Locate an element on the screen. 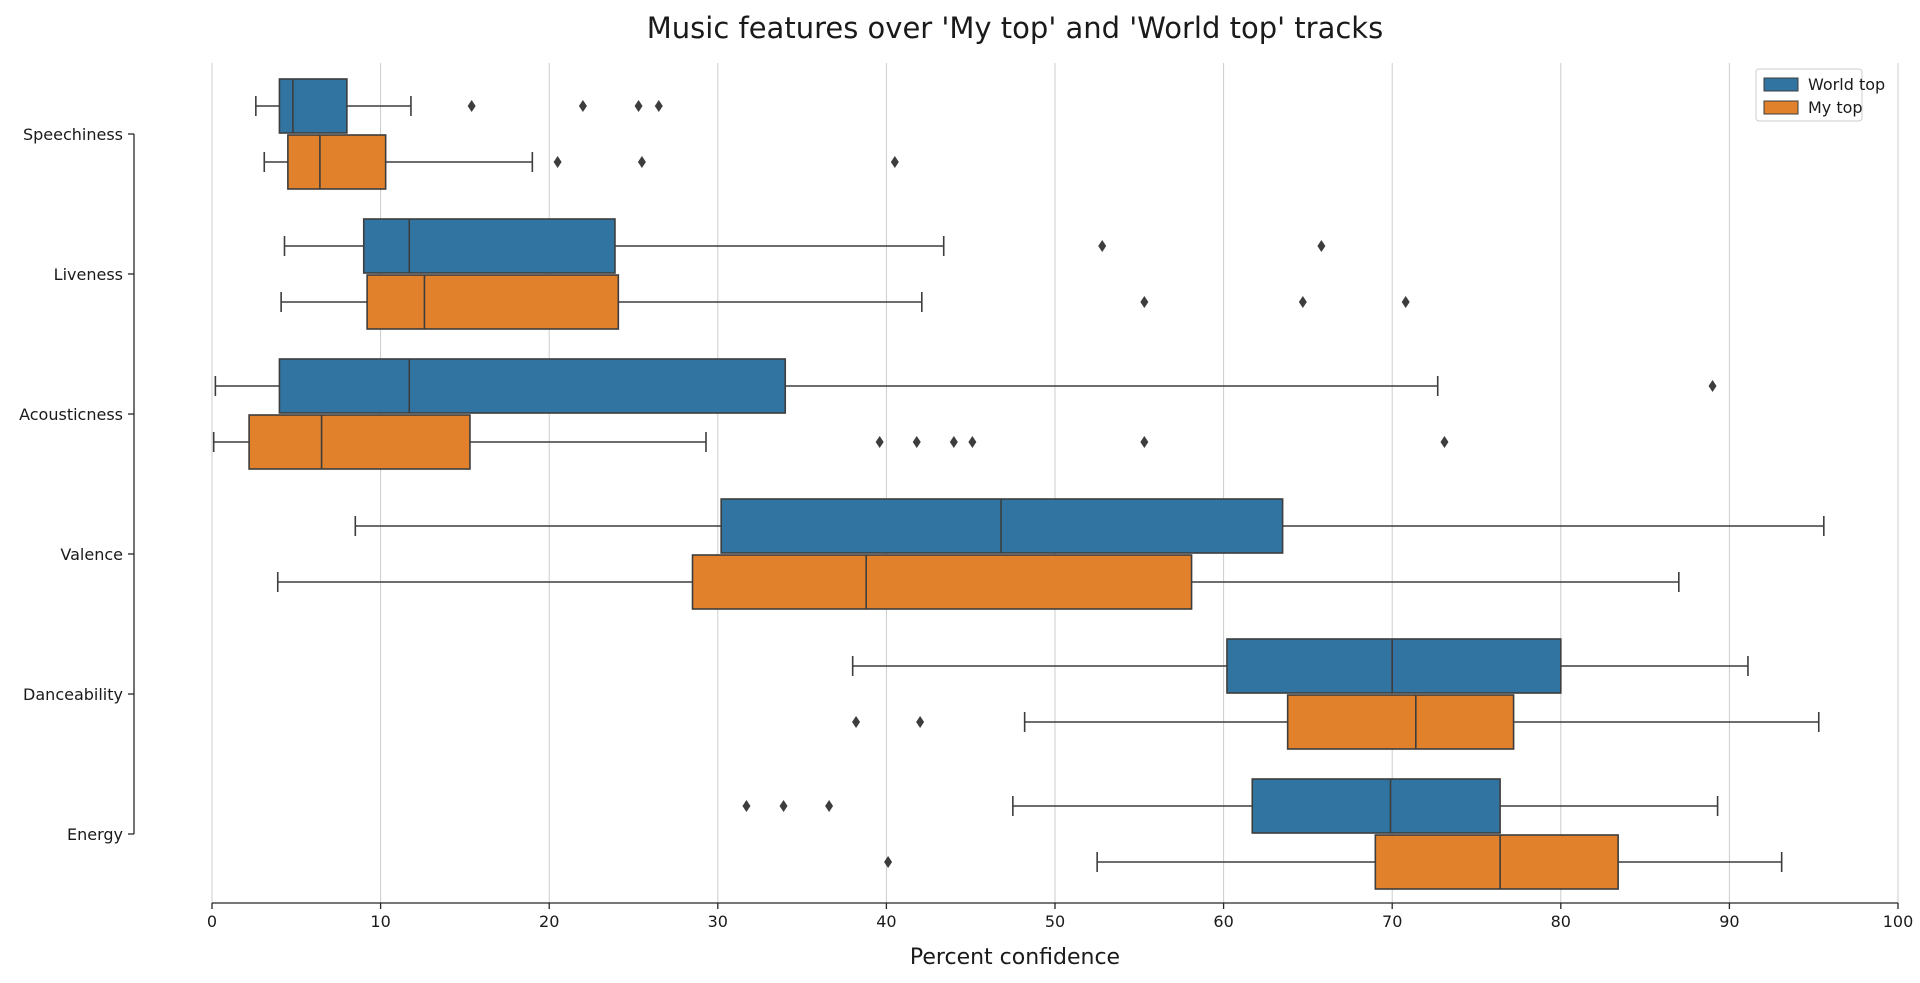 Image resolution: width=1920 pixels, height=983 pixels. y-tick-label-valence: Valence is located at coordinates (91, 554).